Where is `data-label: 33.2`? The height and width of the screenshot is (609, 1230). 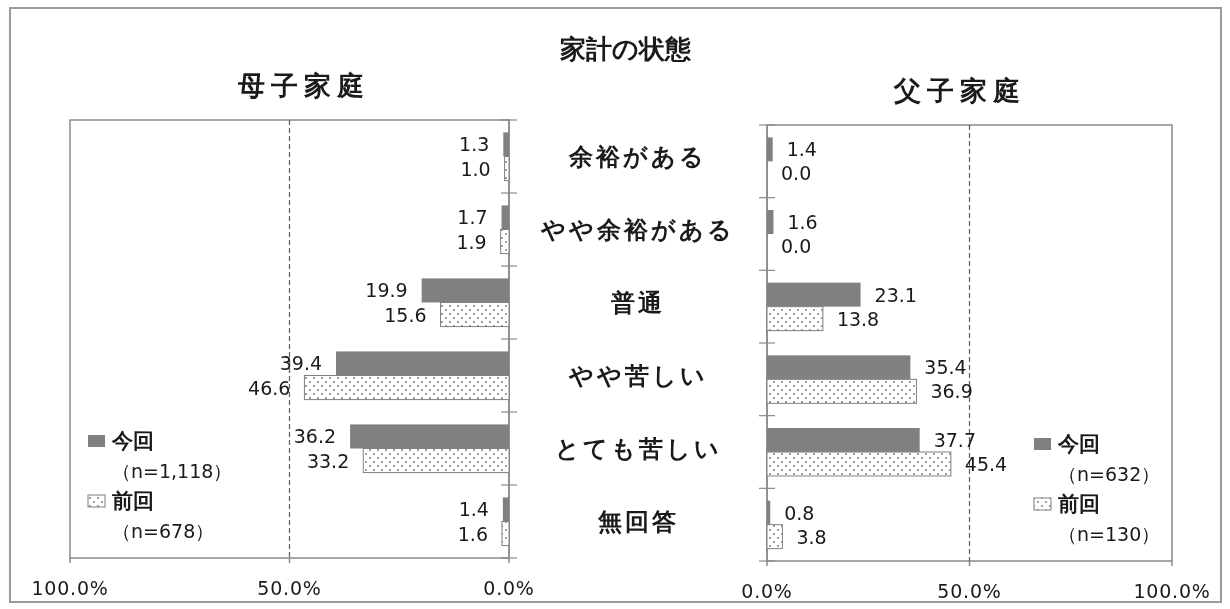 data-label: 33.2 is located at coordinates (328, 460).